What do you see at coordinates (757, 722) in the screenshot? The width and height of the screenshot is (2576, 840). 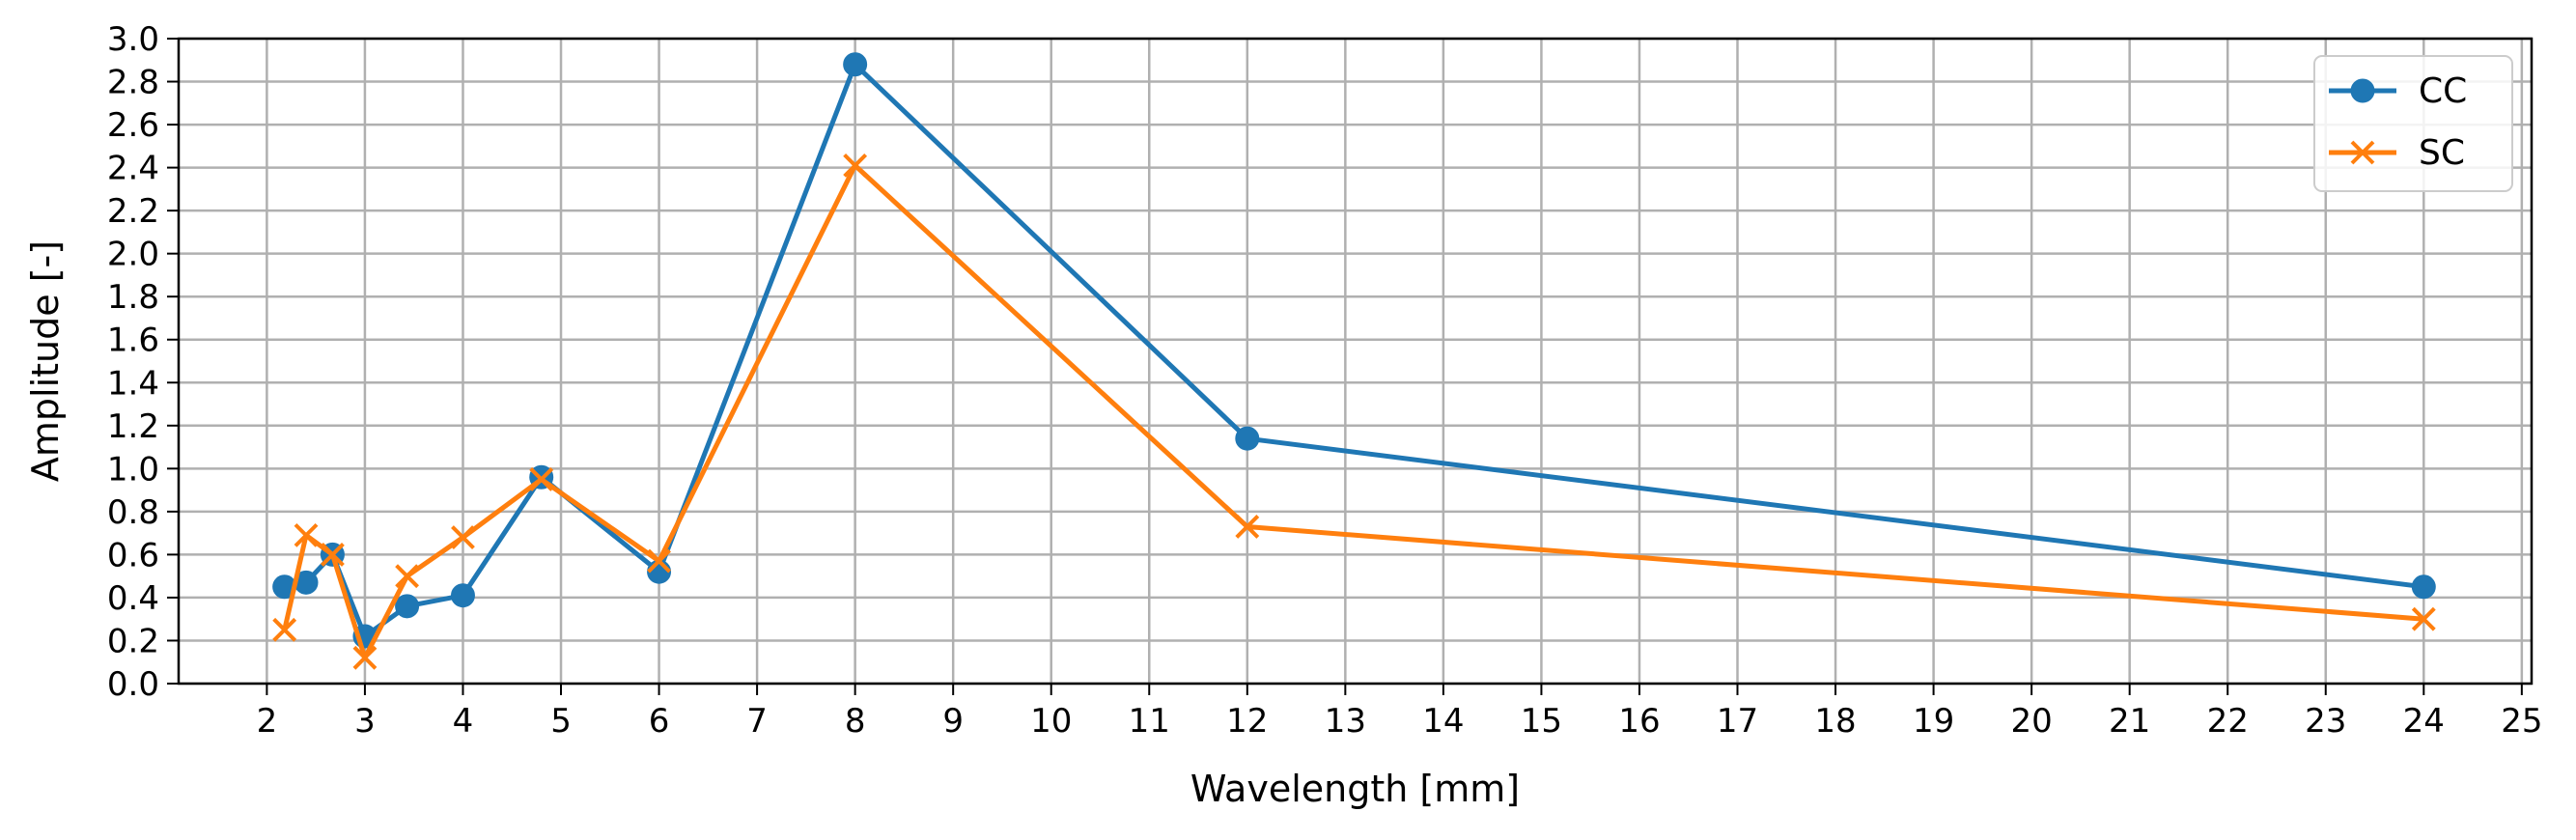 I see `x-tick-label: 7` at bounding box center [757, 722].